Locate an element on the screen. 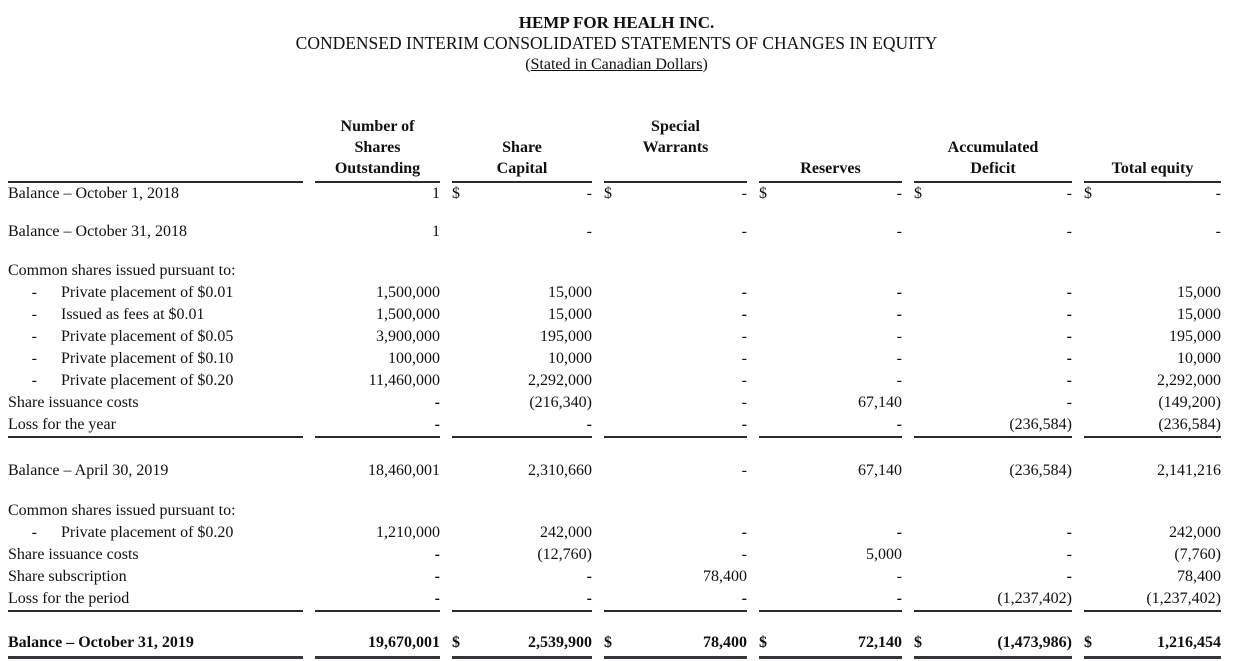 This screenshot has width=1233, height=661. cell-special-warrants: $ - is located at coordinates (675, 193).